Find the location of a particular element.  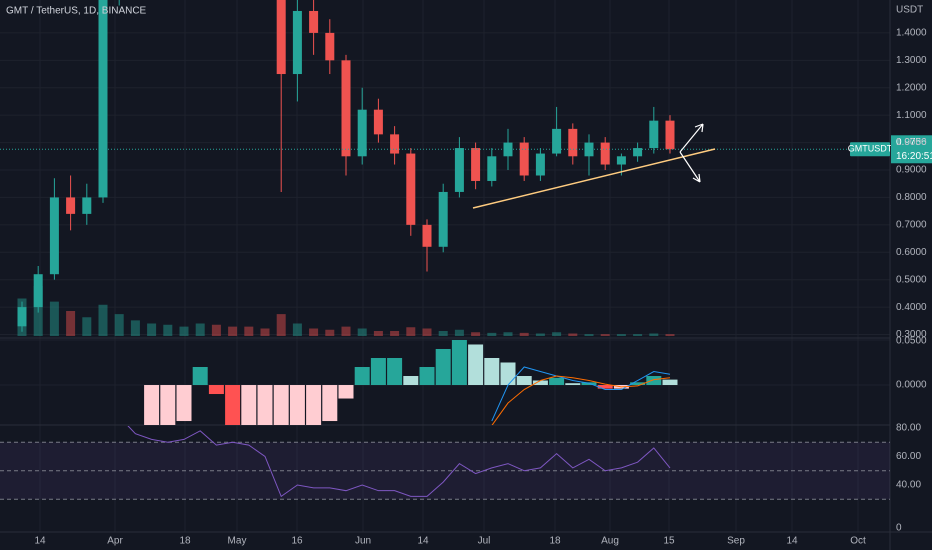

rsi-tick-label: 60.00 is located at coordinates (908, 456).